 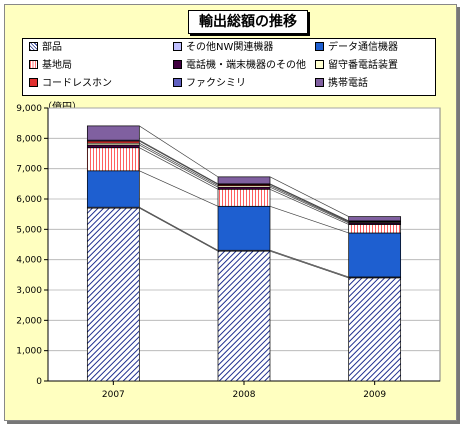 I want to click on y-tick-label: 3,000, so click(x=29, y=291).